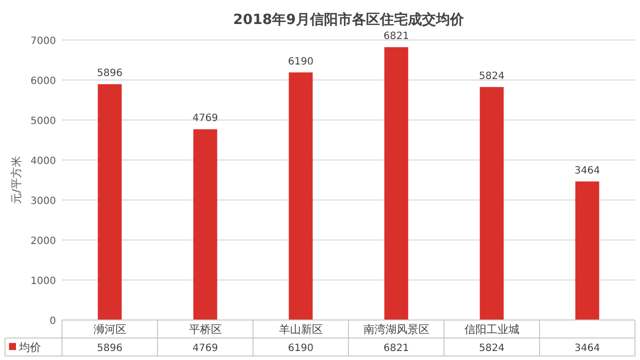 The height and width of the screenshot is (360, 640). I want to click on legend-label: 均价, so click(29, 347).